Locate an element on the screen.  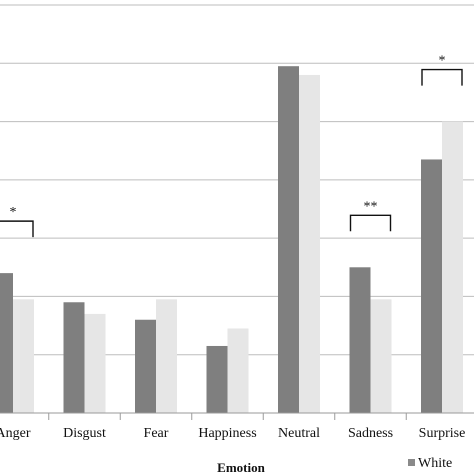
bar-series1-neutral is located at coordinates (288, 239).